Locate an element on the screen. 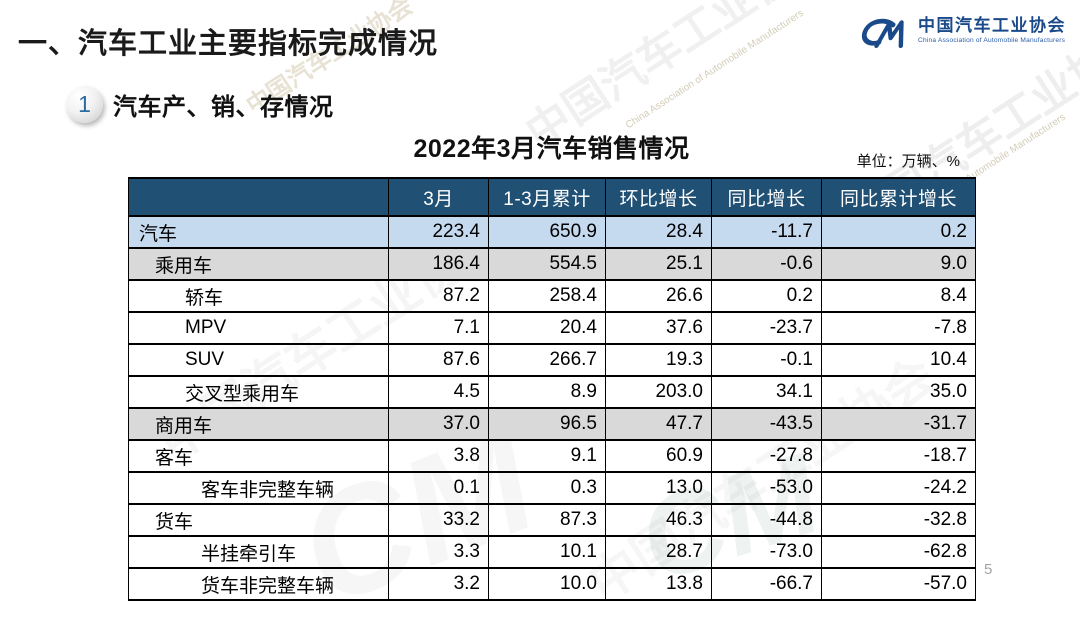  value-cell: 13.0 is located at coordinates (658, 488).